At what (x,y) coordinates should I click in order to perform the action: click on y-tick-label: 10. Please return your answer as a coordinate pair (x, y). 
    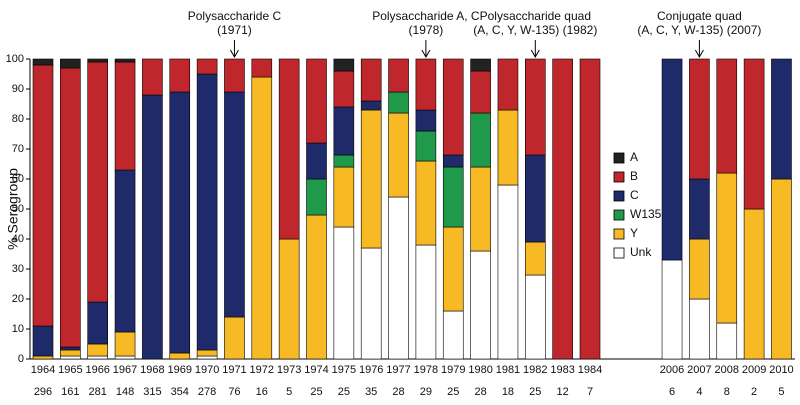
    Looking at the image, I should click on (18, 329).